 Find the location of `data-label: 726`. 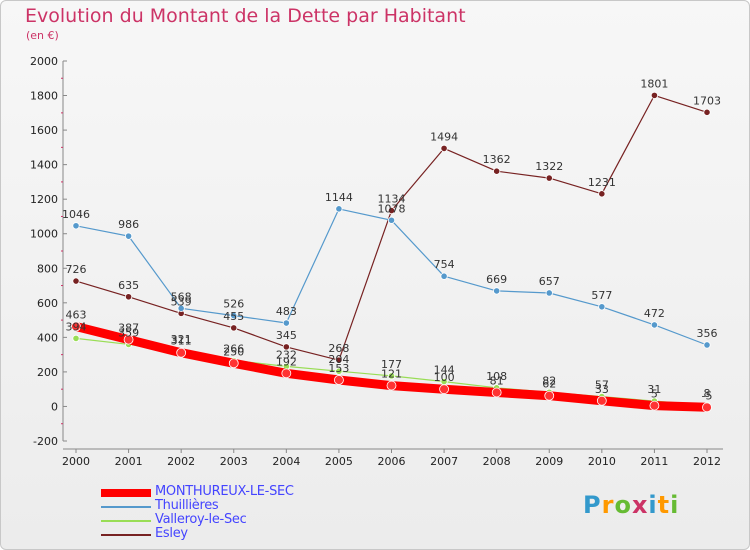

data-label: 726 is located at coordinates (76, 269).